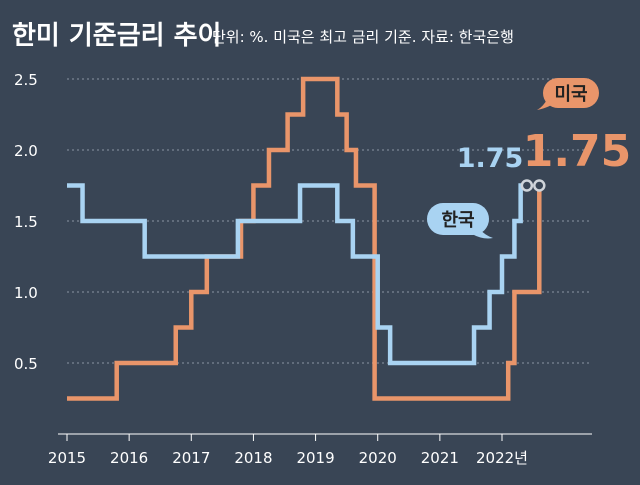 The height and width of the screenshot is (485, 640). Describe the element at coordinates (253, 458) in the screenshot. I see `x-tick-label-3: 2018` at that location.